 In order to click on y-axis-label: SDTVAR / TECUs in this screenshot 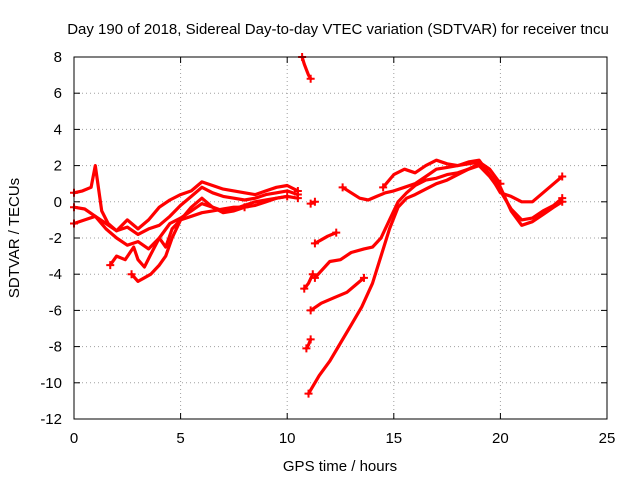, I will do `click(14, 238)`.